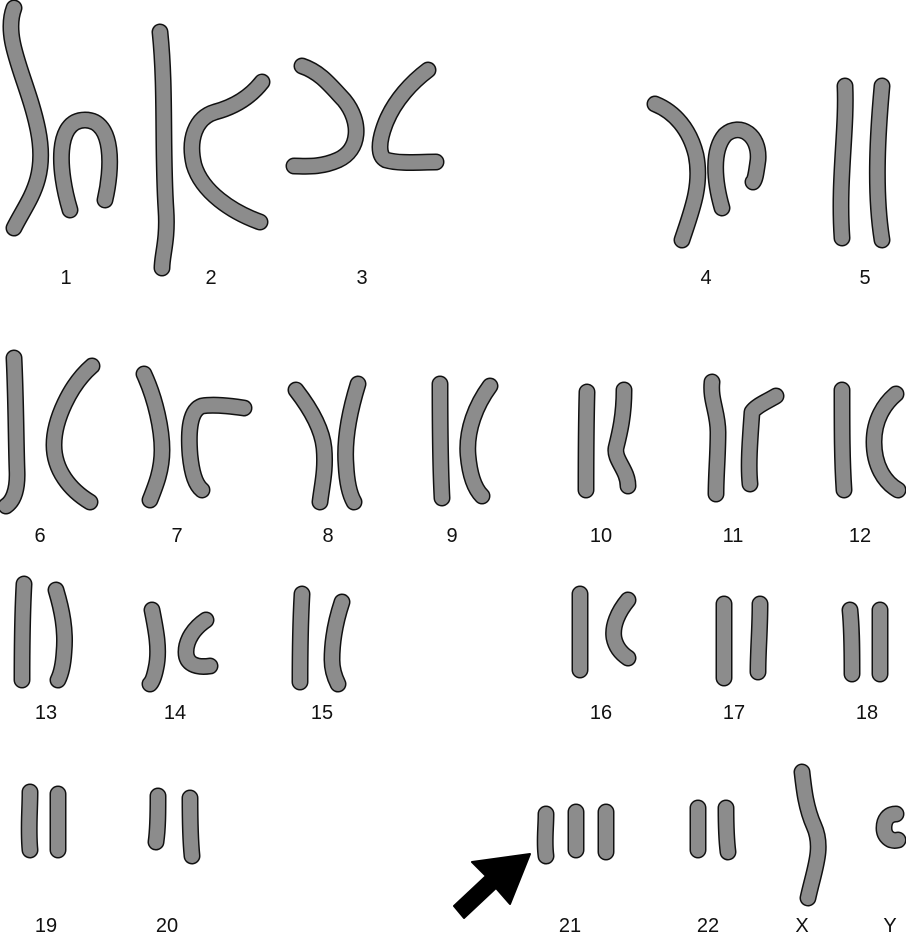 The image size is (906, 939). What do you see at coordinates (545, 835) in the screenshot?
I see `chromosome-21a` at bounding box center [545, 835].